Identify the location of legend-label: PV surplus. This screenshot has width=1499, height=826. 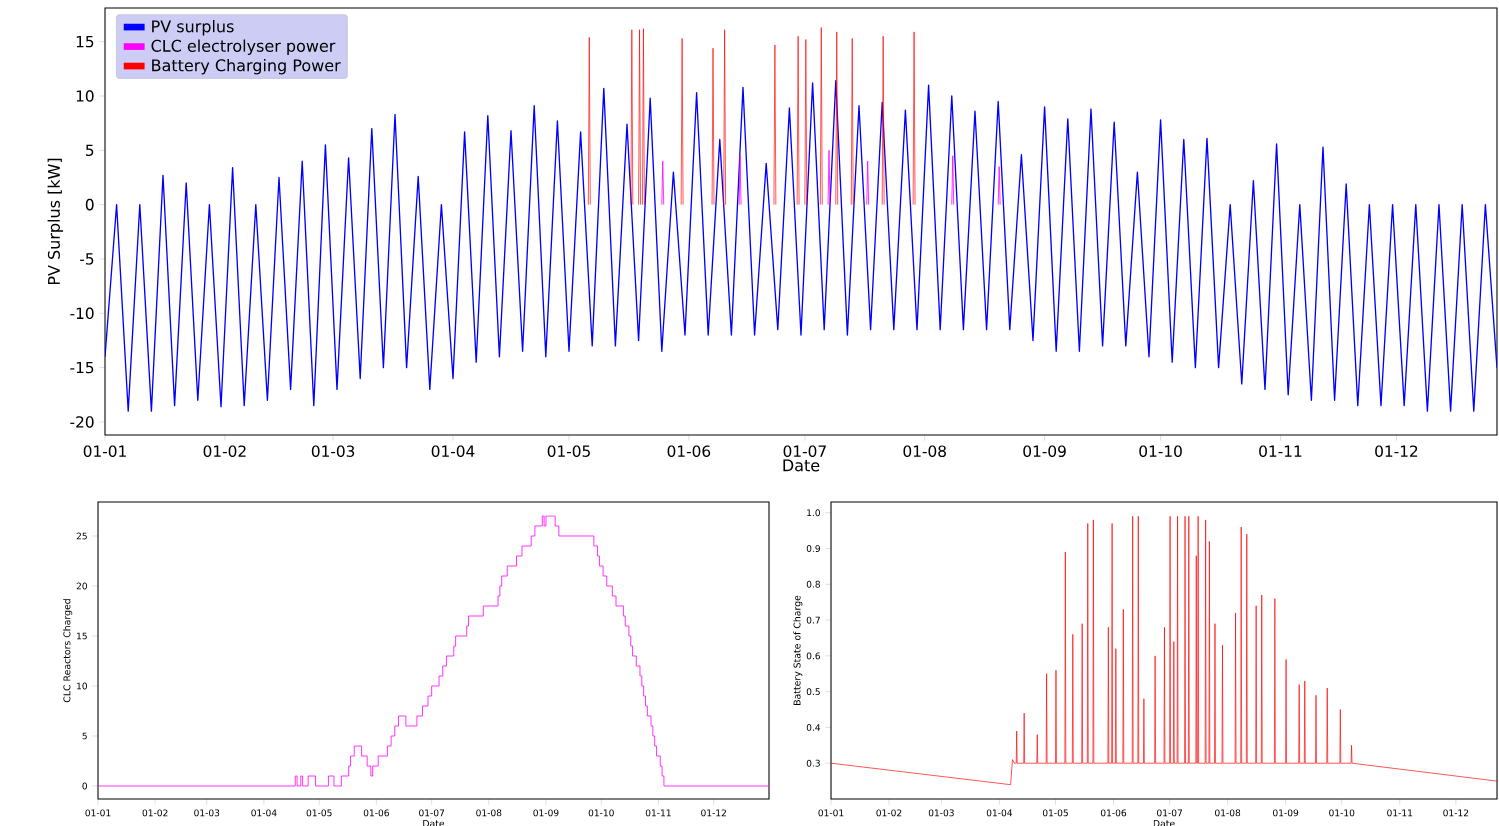
(193, 28).